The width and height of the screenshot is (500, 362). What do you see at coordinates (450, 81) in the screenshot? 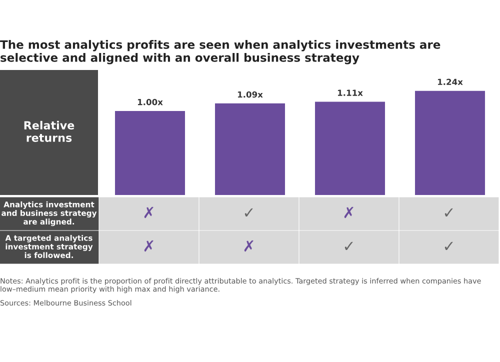
I see `data-label: 1.24x` at bounding box center [450, 81].